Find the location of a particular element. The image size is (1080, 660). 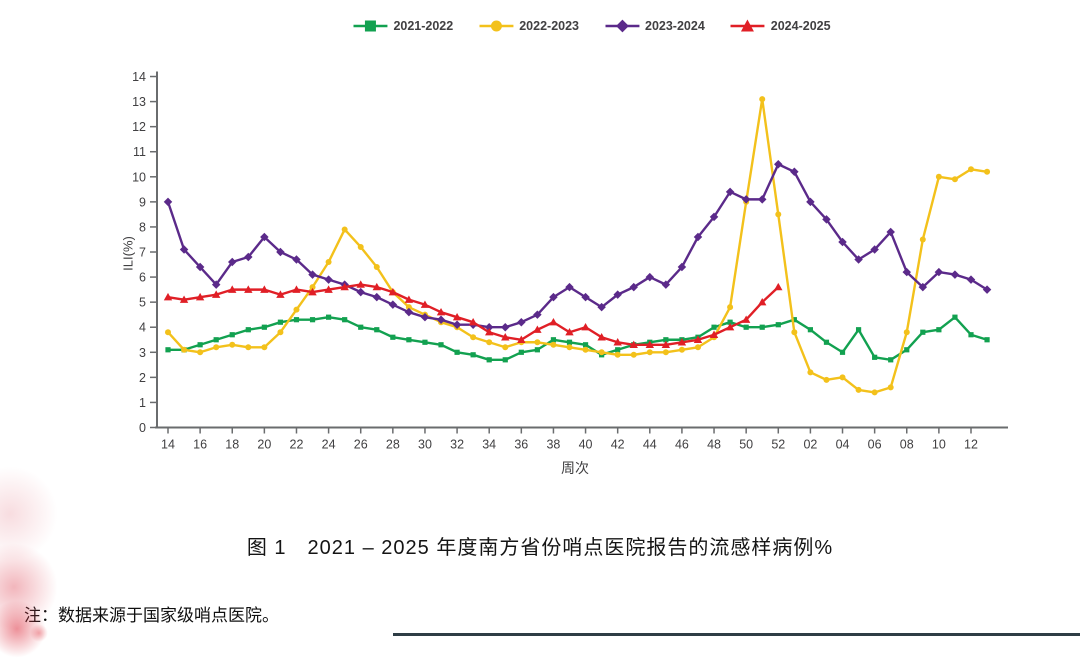

y-axis-label: ILI(%) is located at coordinates (128, 253).